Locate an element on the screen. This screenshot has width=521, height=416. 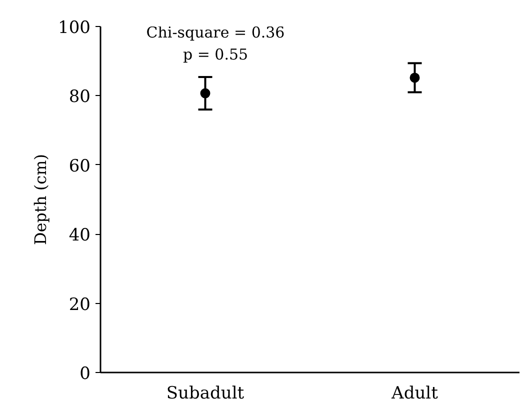
y-tick-label: 60 is located at coordinates (79, 166).